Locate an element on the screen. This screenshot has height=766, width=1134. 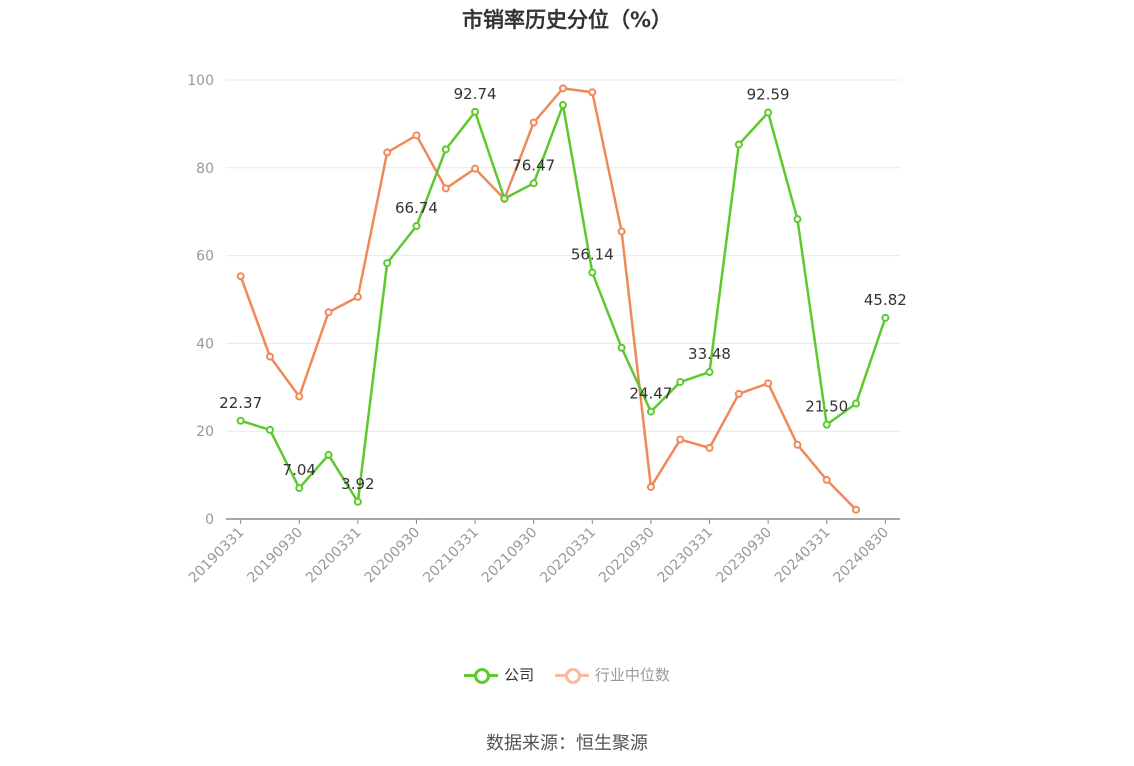
y-tick-label: 0 is located at coordinates (209, 520).